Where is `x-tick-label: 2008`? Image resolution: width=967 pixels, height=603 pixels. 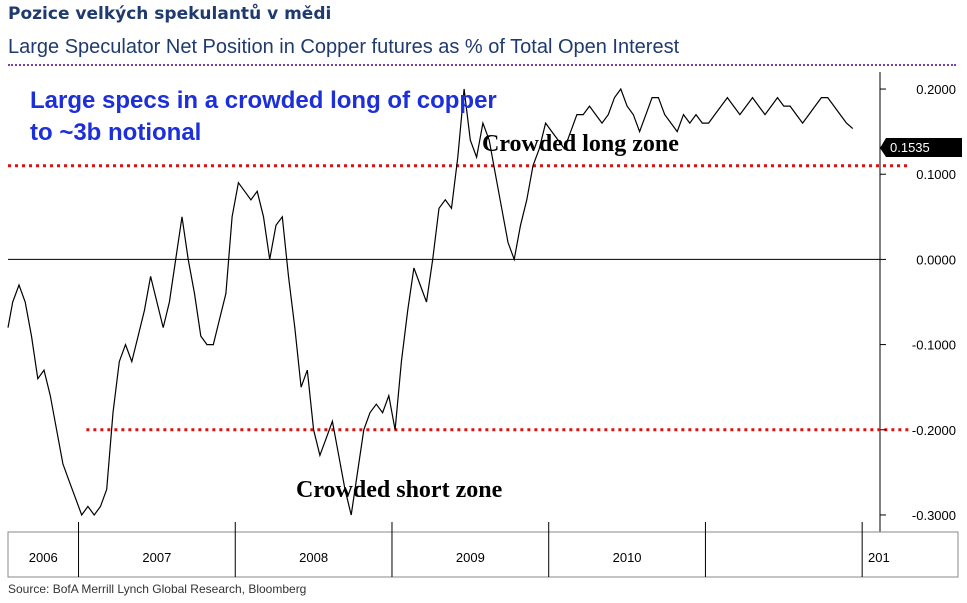 x-tick-label: 2008 is located at coordinates (313, 557).